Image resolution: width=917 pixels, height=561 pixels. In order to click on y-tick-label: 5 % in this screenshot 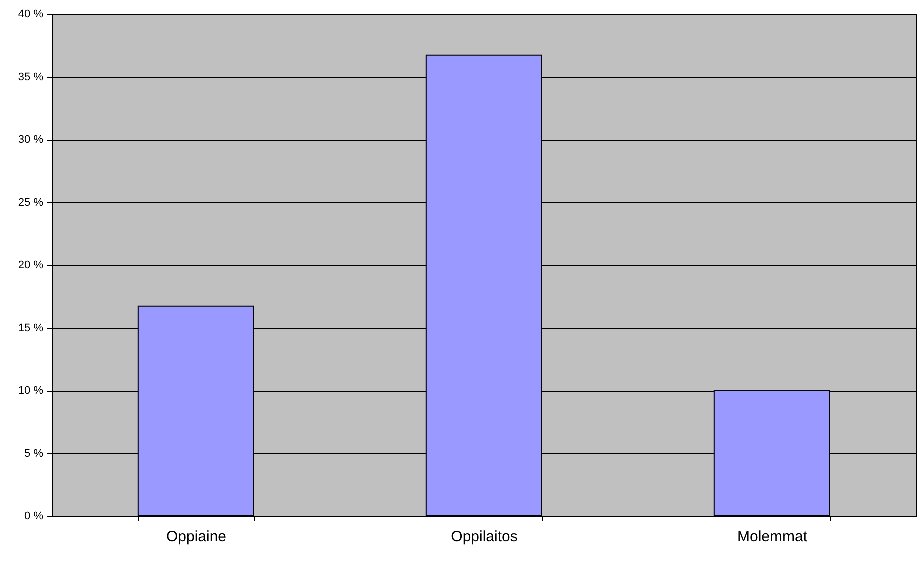, I will do `click(34, 454)`.